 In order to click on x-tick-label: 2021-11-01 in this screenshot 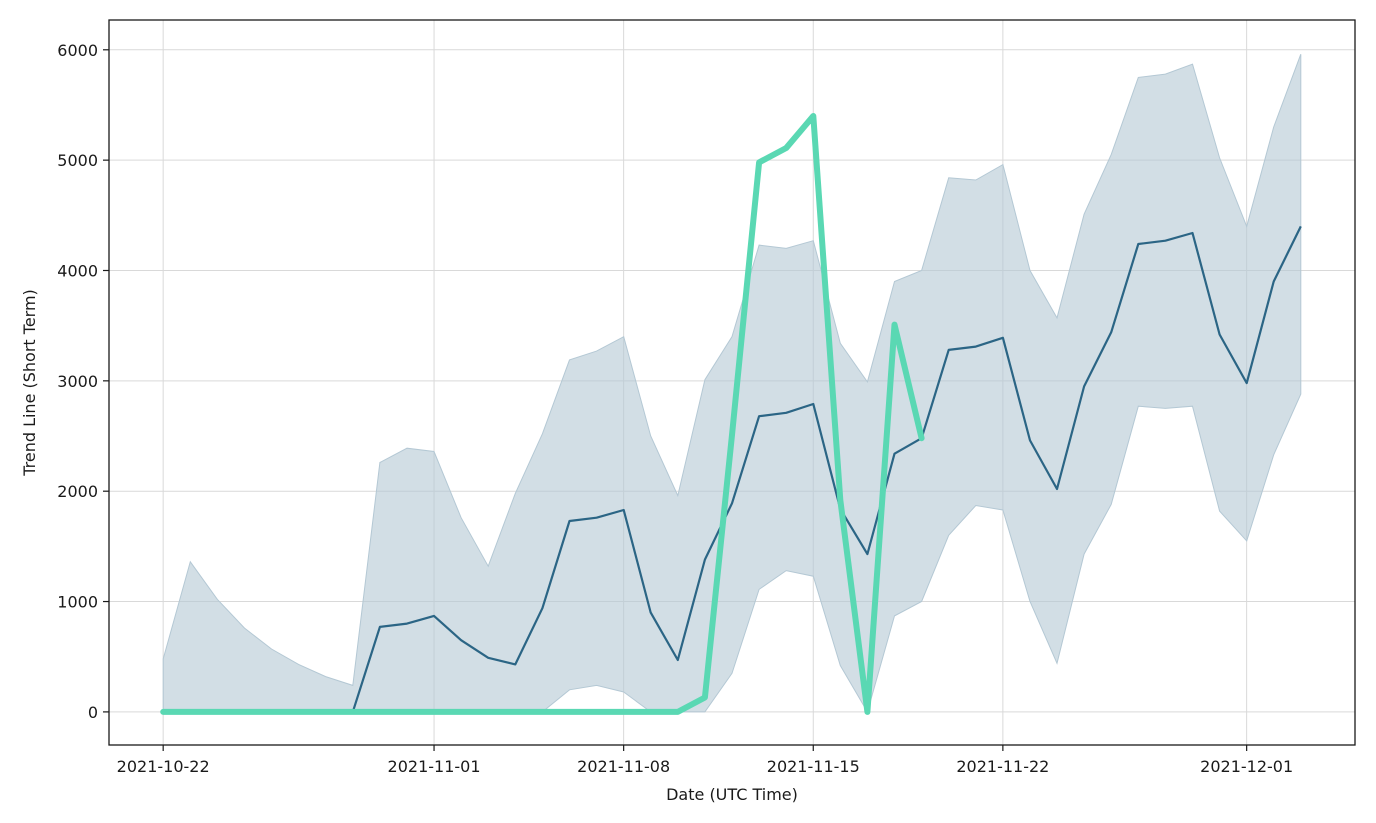, I will do `click(434, 766)`.